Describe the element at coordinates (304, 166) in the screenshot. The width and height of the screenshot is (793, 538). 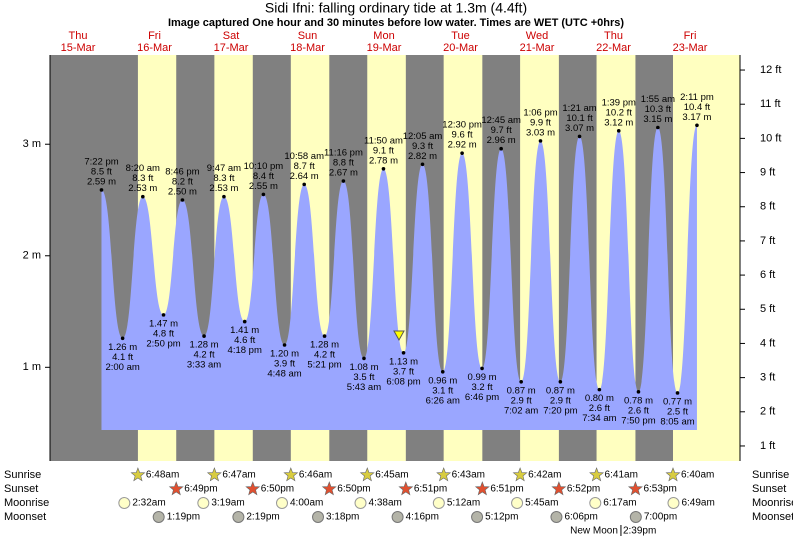
I see `tide-height-ft: 8.7 ft` at that location.